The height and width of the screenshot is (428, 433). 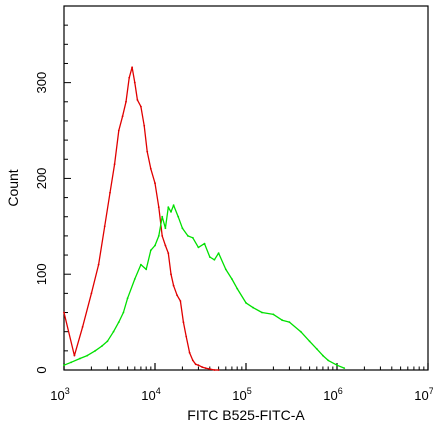 What do you see at coordinates (41, 369) in the screenshot?
I see `y-tick-label: 0` at bounding box center [41, 369].